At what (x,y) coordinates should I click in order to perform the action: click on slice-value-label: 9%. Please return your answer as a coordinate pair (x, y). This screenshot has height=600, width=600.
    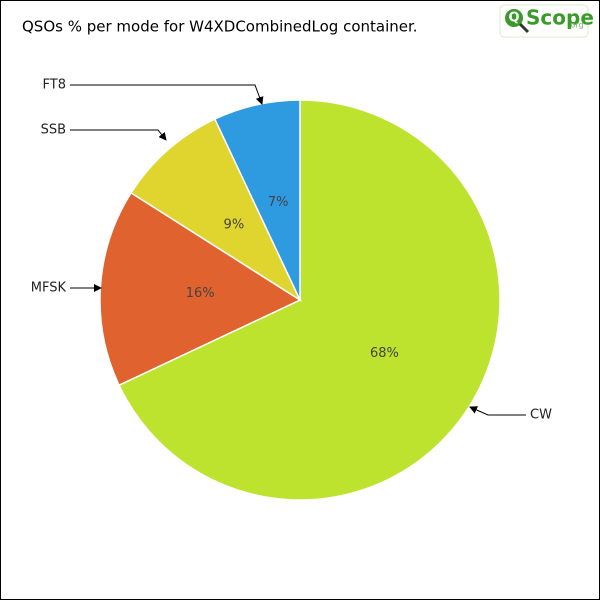
    Looking at the image, I should click on (234, 224).